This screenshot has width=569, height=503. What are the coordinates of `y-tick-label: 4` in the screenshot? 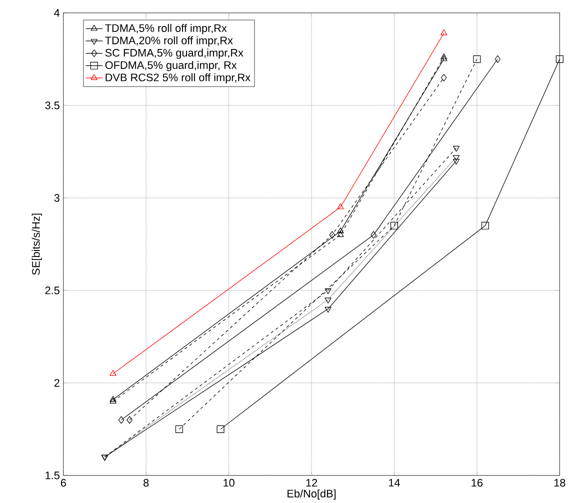 It's located at (57, 13).